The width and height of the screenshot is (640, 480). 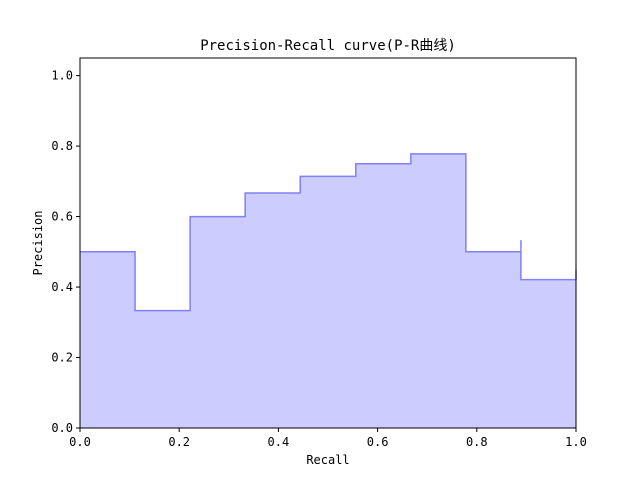 What do you see at coordinates (62, 428) in the screenshot?
I see `y-tick-label: 0.0` at bounding box center [62, 428].